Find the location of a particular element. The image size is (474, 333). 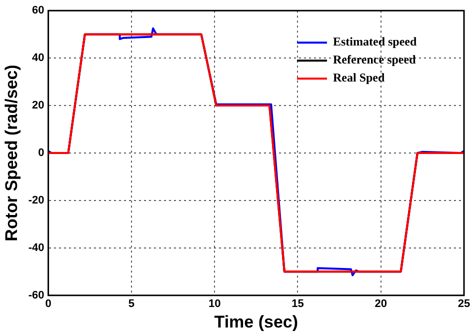

y-tick-label: 40 is located at coordinates (38, 58).